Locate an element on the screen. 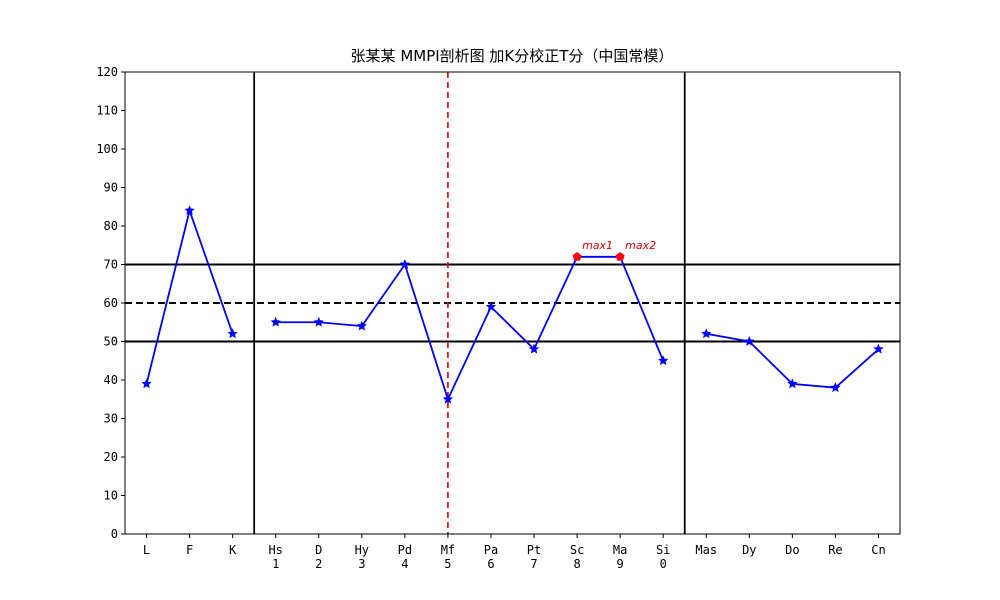 This screenshot has height=600, width=1000. x-tick-label-F: F is located at coordinates (189, 550).